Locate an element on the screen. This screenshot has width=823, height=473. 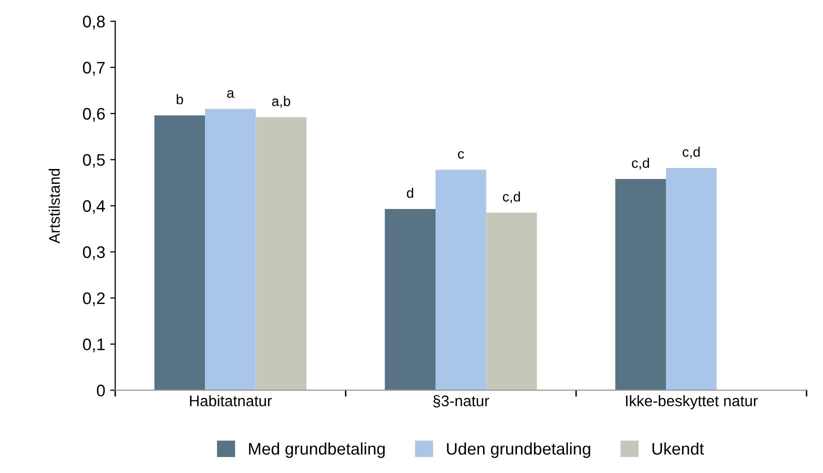
y-tick-label: 0,8 is located at coordinates (93, 23).